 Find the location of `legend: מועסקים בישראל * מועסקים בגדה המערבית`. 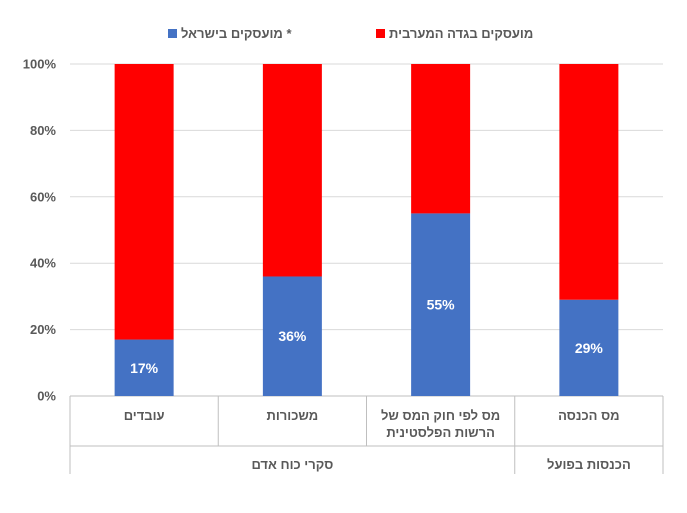

legend: מועסקים בישראל * מועסקים בגדה המערבית is located at coordinates (350, 33).